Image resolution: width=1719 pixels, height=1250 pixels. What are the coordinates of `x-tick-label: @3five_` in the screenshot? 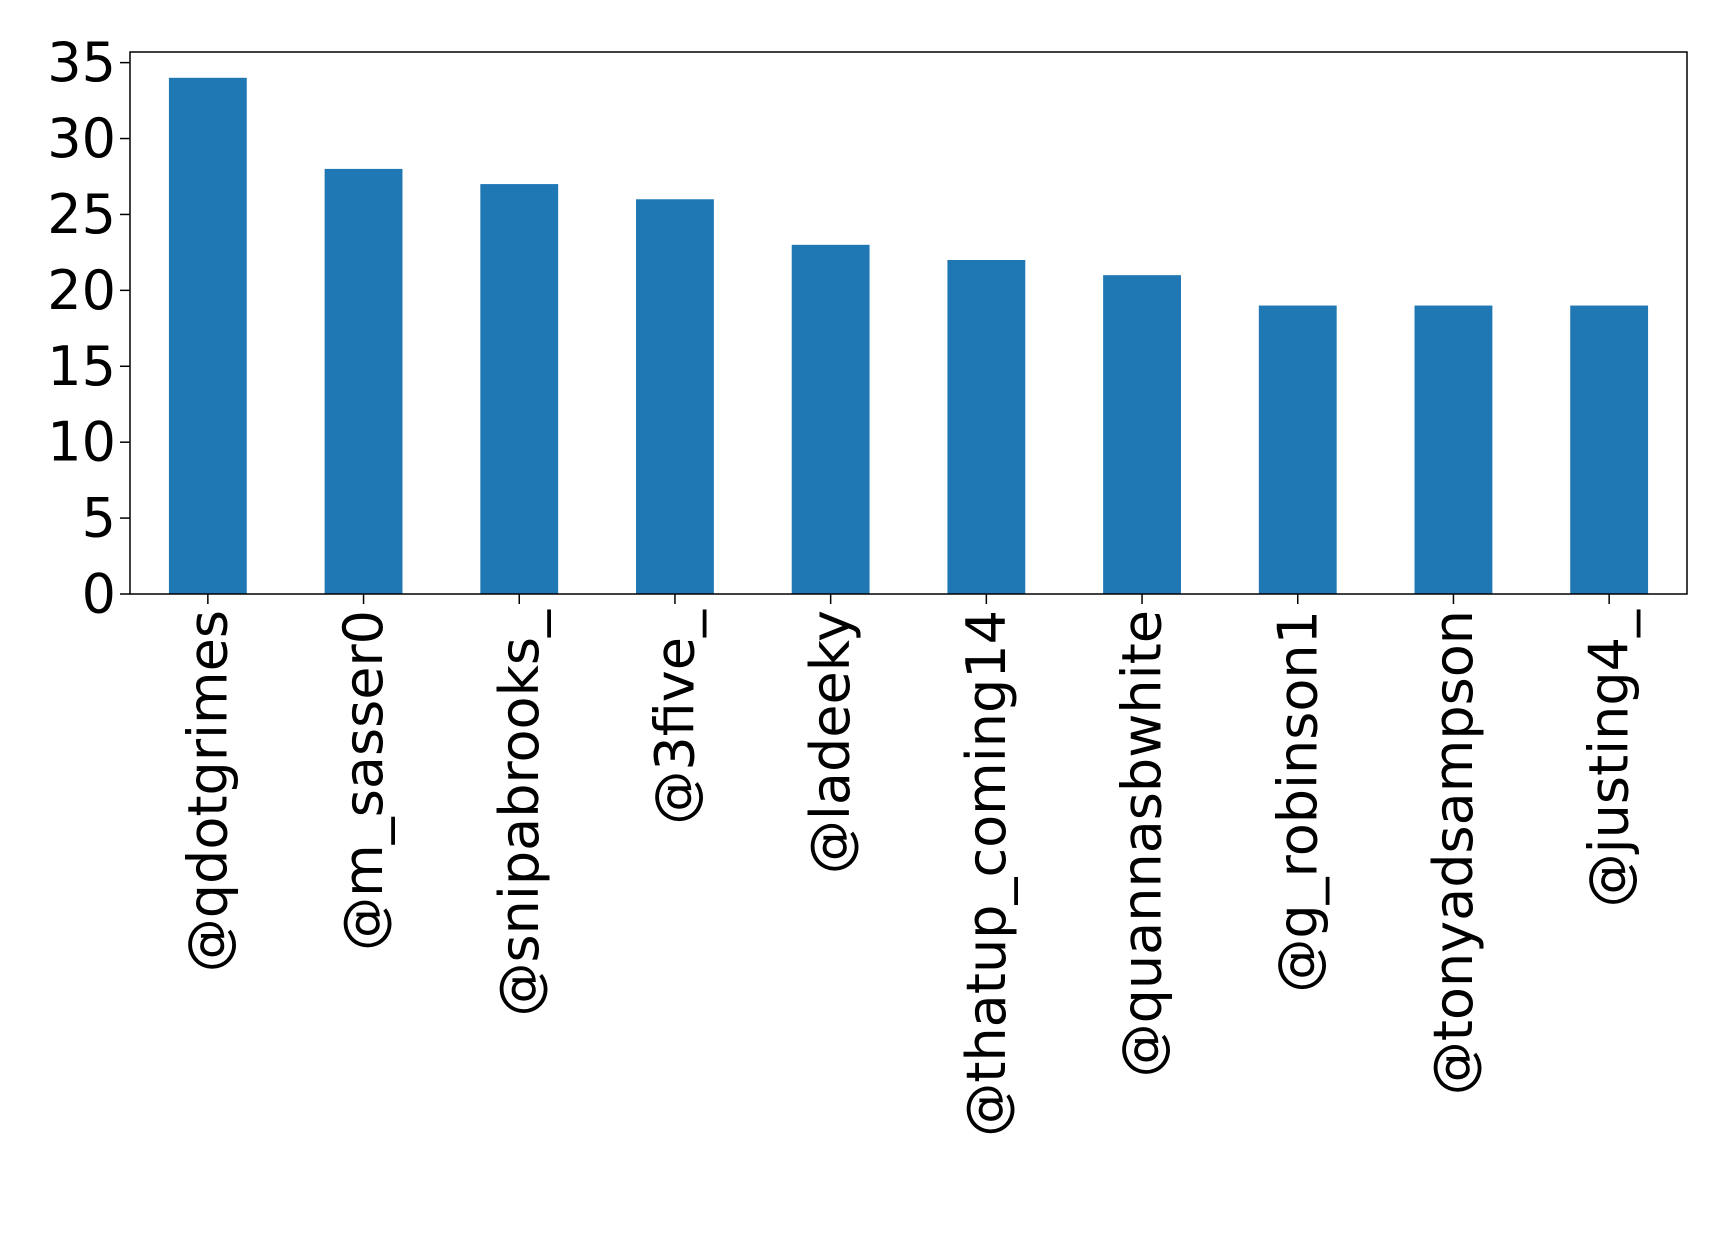 It's located at (674, 717).